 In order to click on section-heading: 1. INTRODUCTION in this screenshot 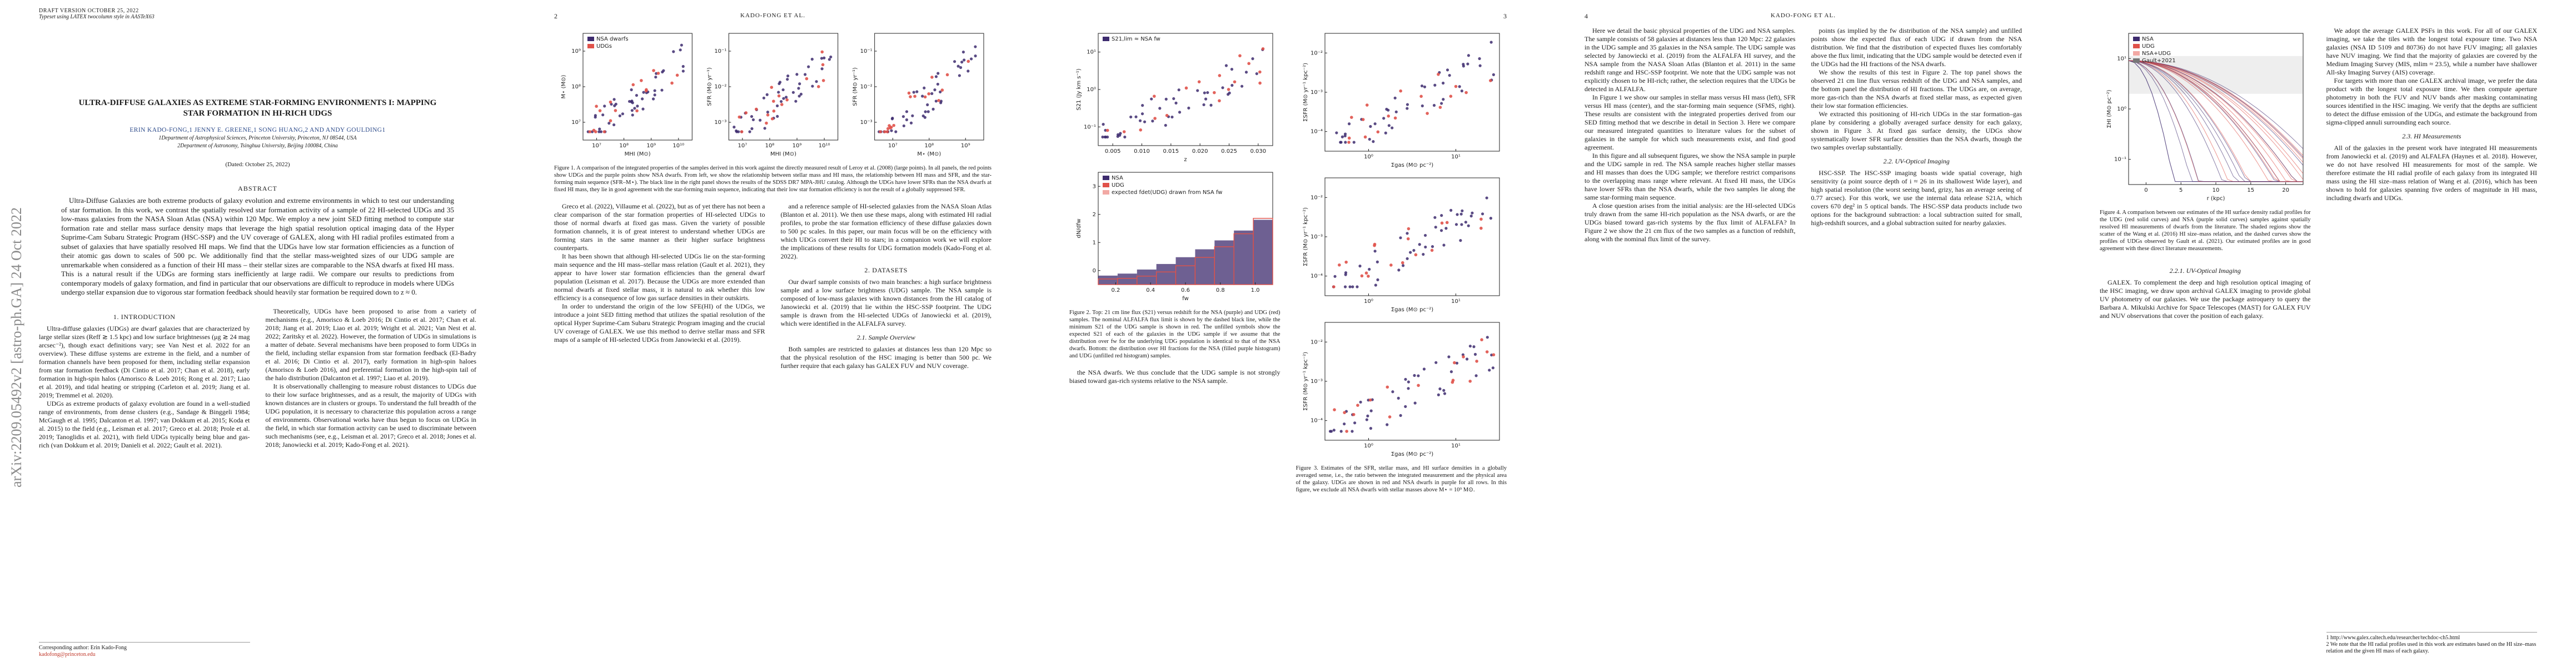, I will do `click(144, 316)`.